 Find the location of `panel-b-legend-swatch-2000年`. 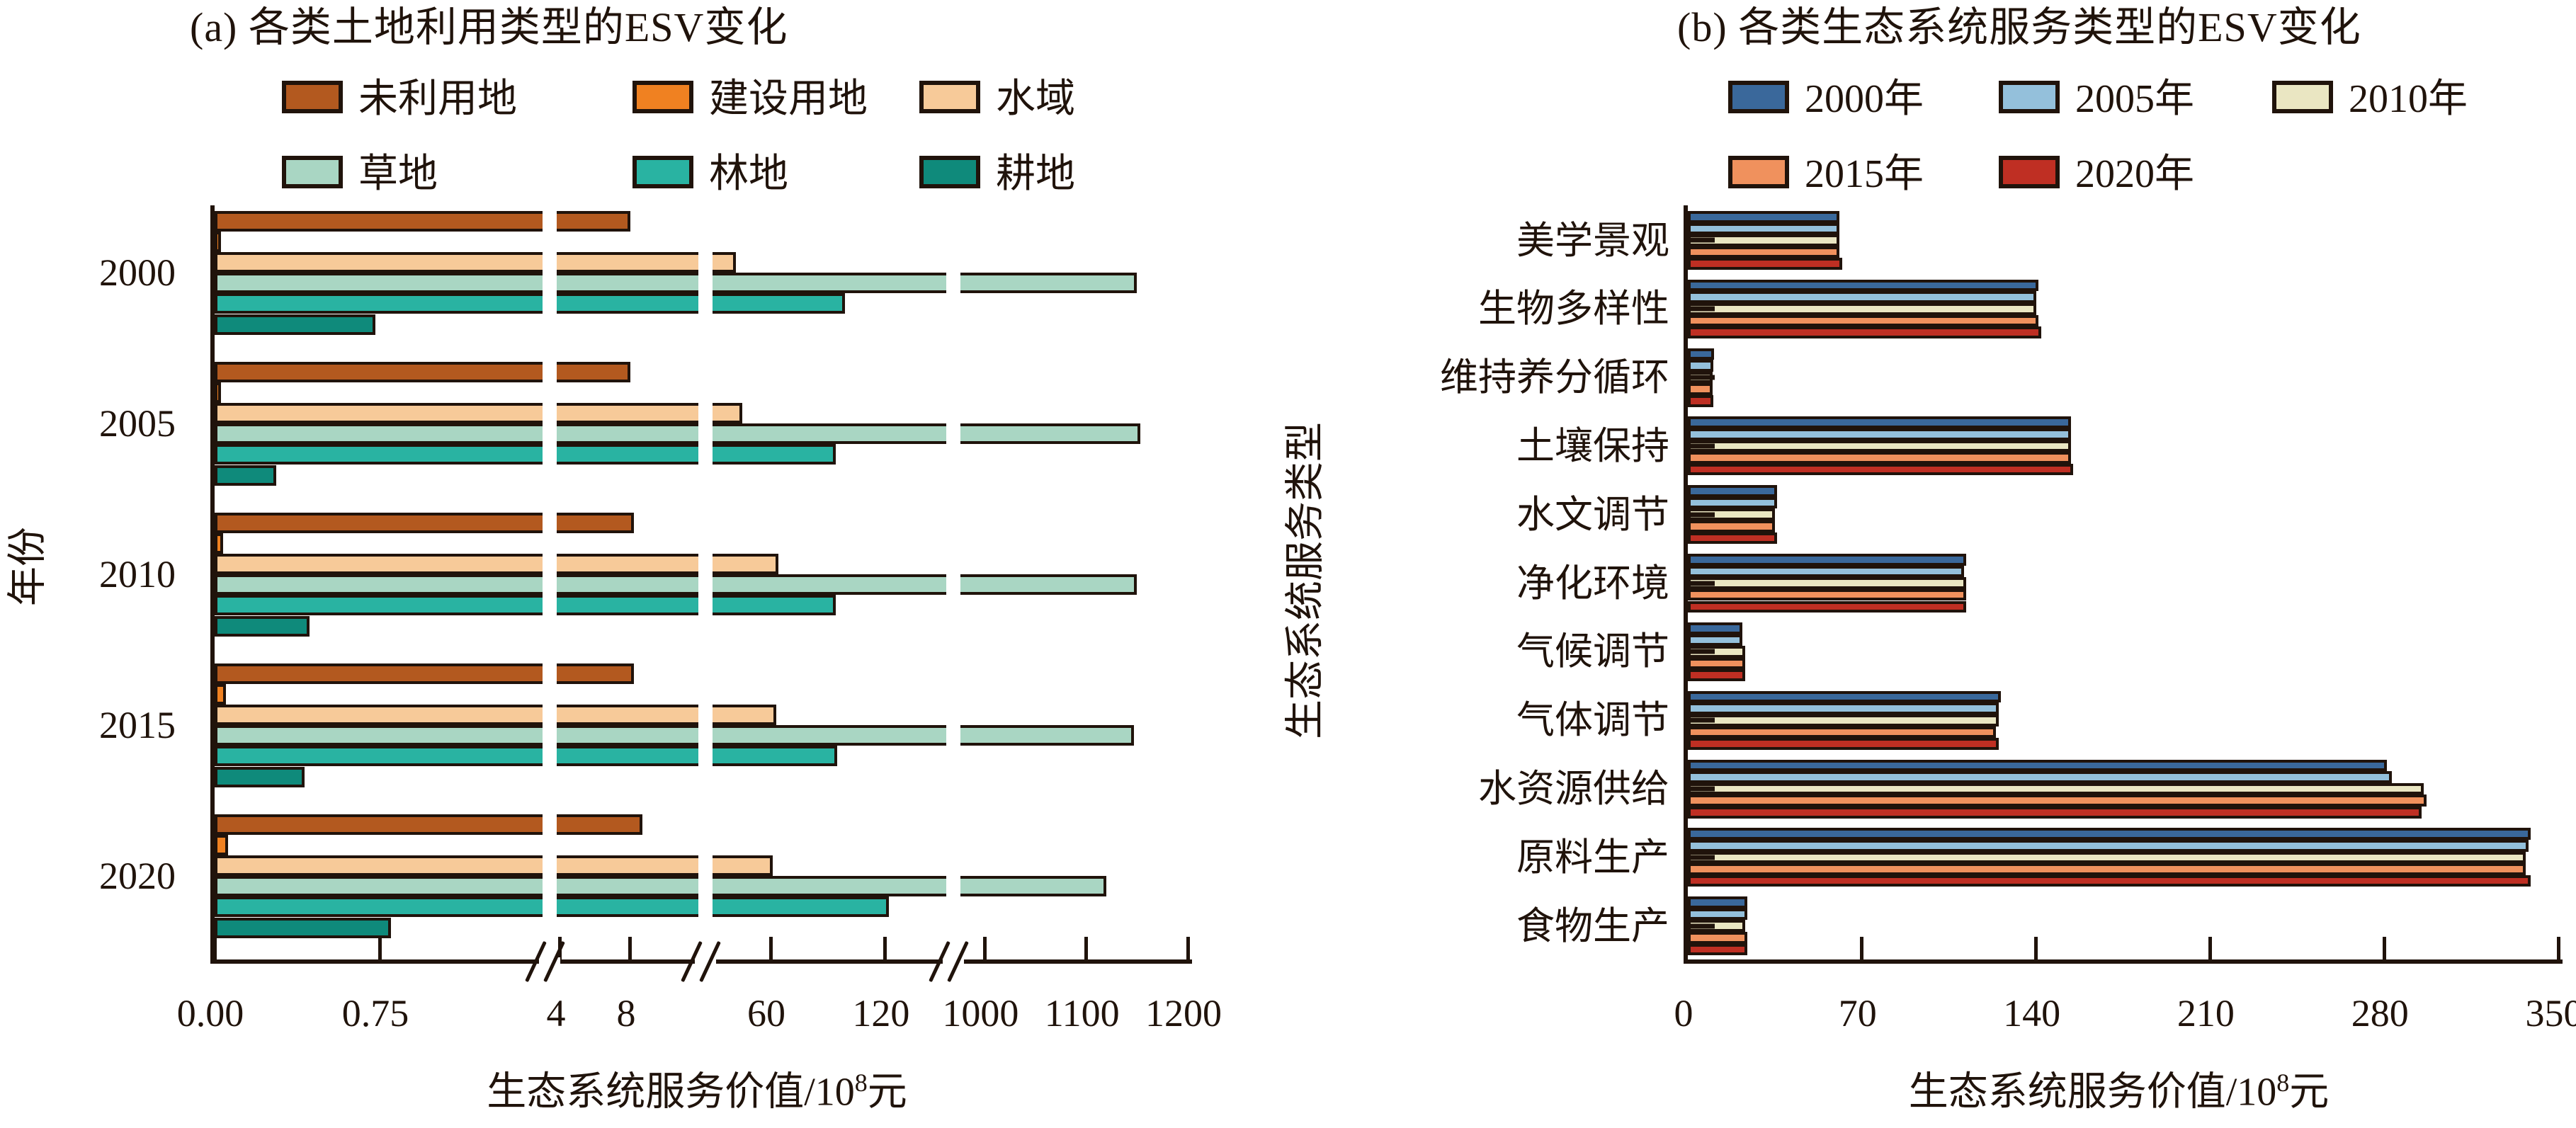

panel-b-legend-swatch-2000年 is located at coordinates (1758, 97).